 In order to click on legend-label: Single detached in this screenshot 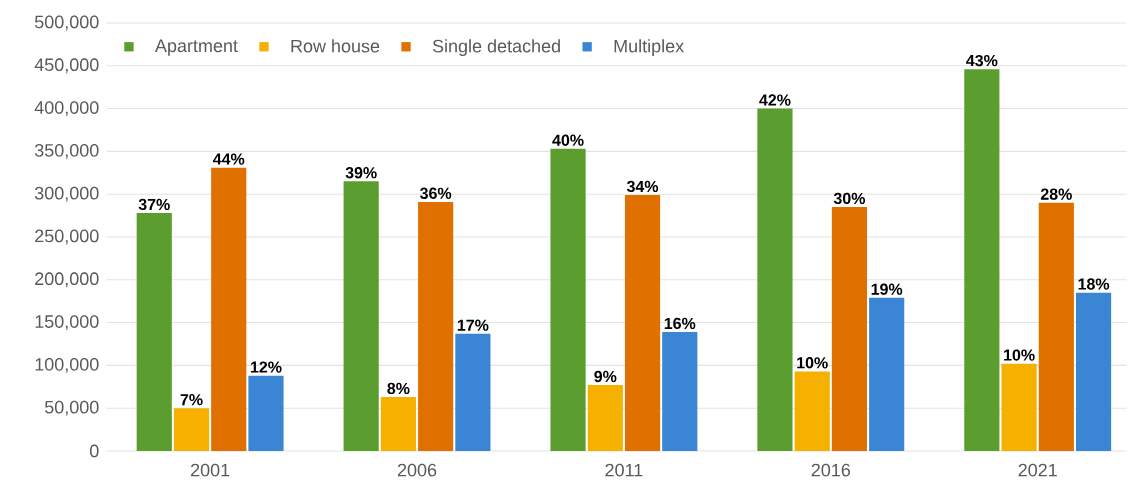, I will do `click(496, 48)`.